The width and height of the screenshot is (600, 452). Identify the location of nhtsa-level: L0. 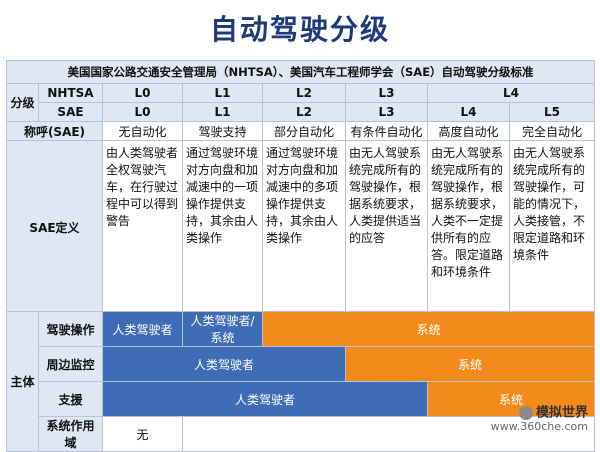
(142, 93).